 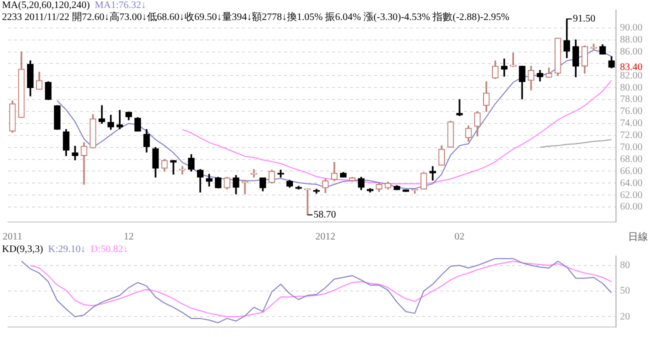 What do you see at coordinates (625, 291) in the screenshot?
I see `y-tick-label: 50` at bounding box center [625, 291].